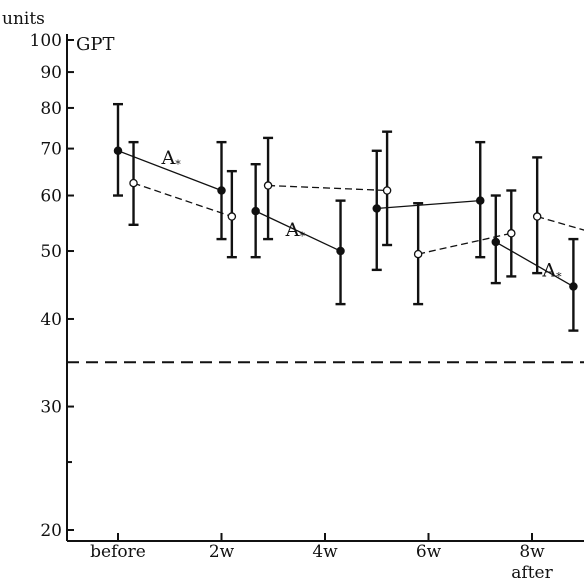  I want to click on y-tick-label: 90, so click(51, 73).